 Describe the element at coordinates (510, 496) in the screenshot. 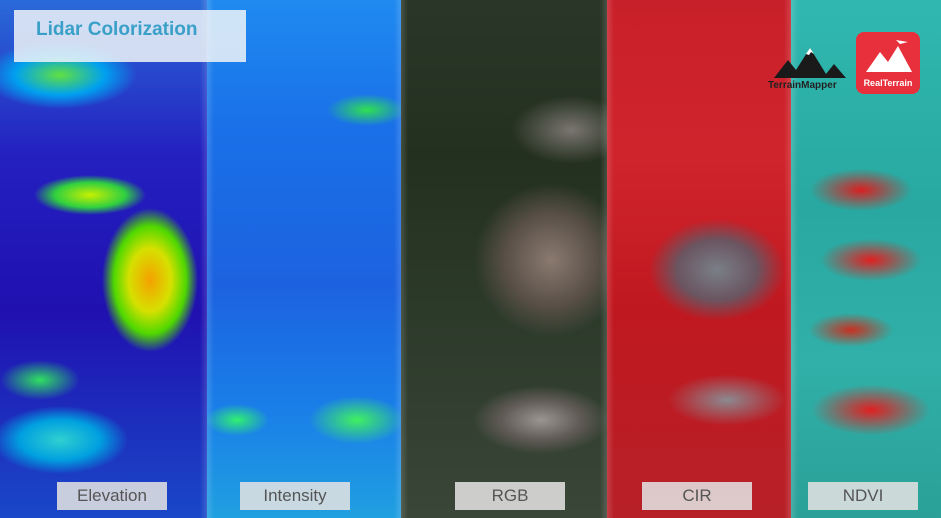

I see `panel-label: RGB` at that location.